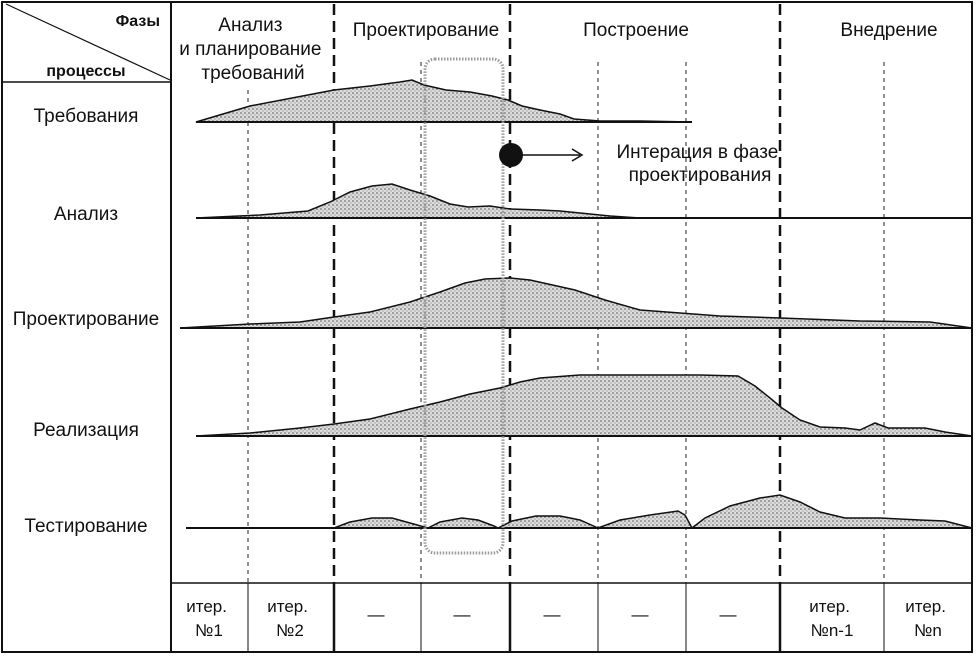 The image size is (976, 656). I want to click on iteration-label-3: —, so click(376, 614).